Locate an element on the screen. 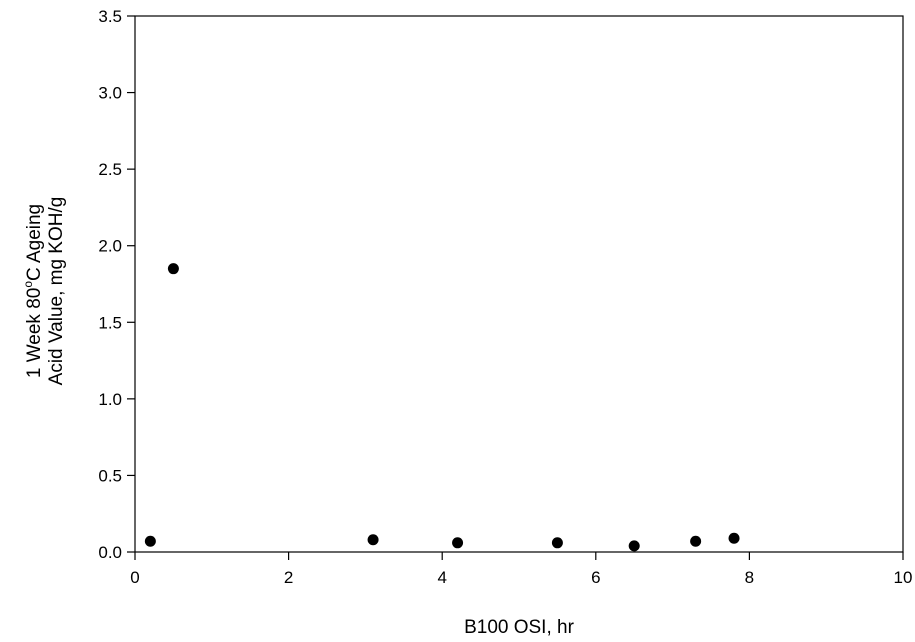 This screenshot has width=915, height=642. y-tick-label: 3.5 is located at coordinates (110, 16).